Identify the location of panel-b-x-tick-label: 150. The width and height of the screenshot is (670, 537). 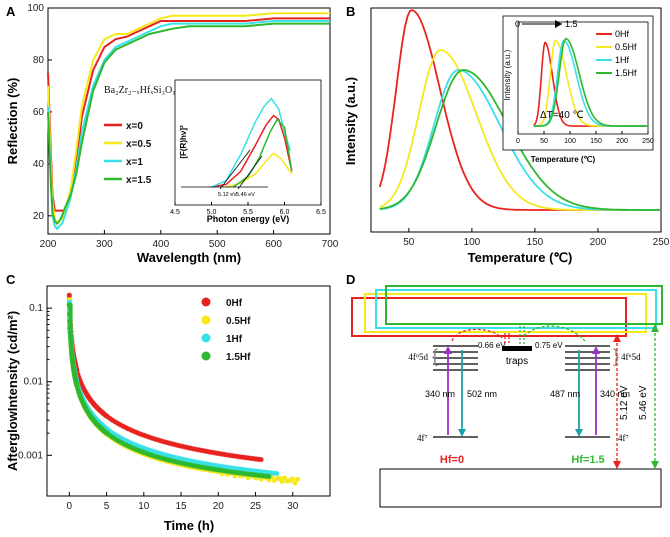
(535, 242).